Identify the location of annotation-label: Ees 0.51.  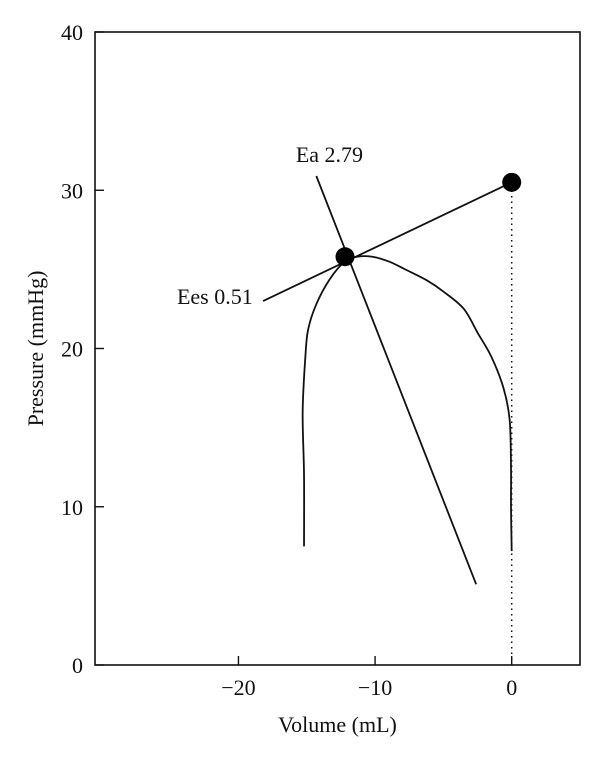
(215, 296).